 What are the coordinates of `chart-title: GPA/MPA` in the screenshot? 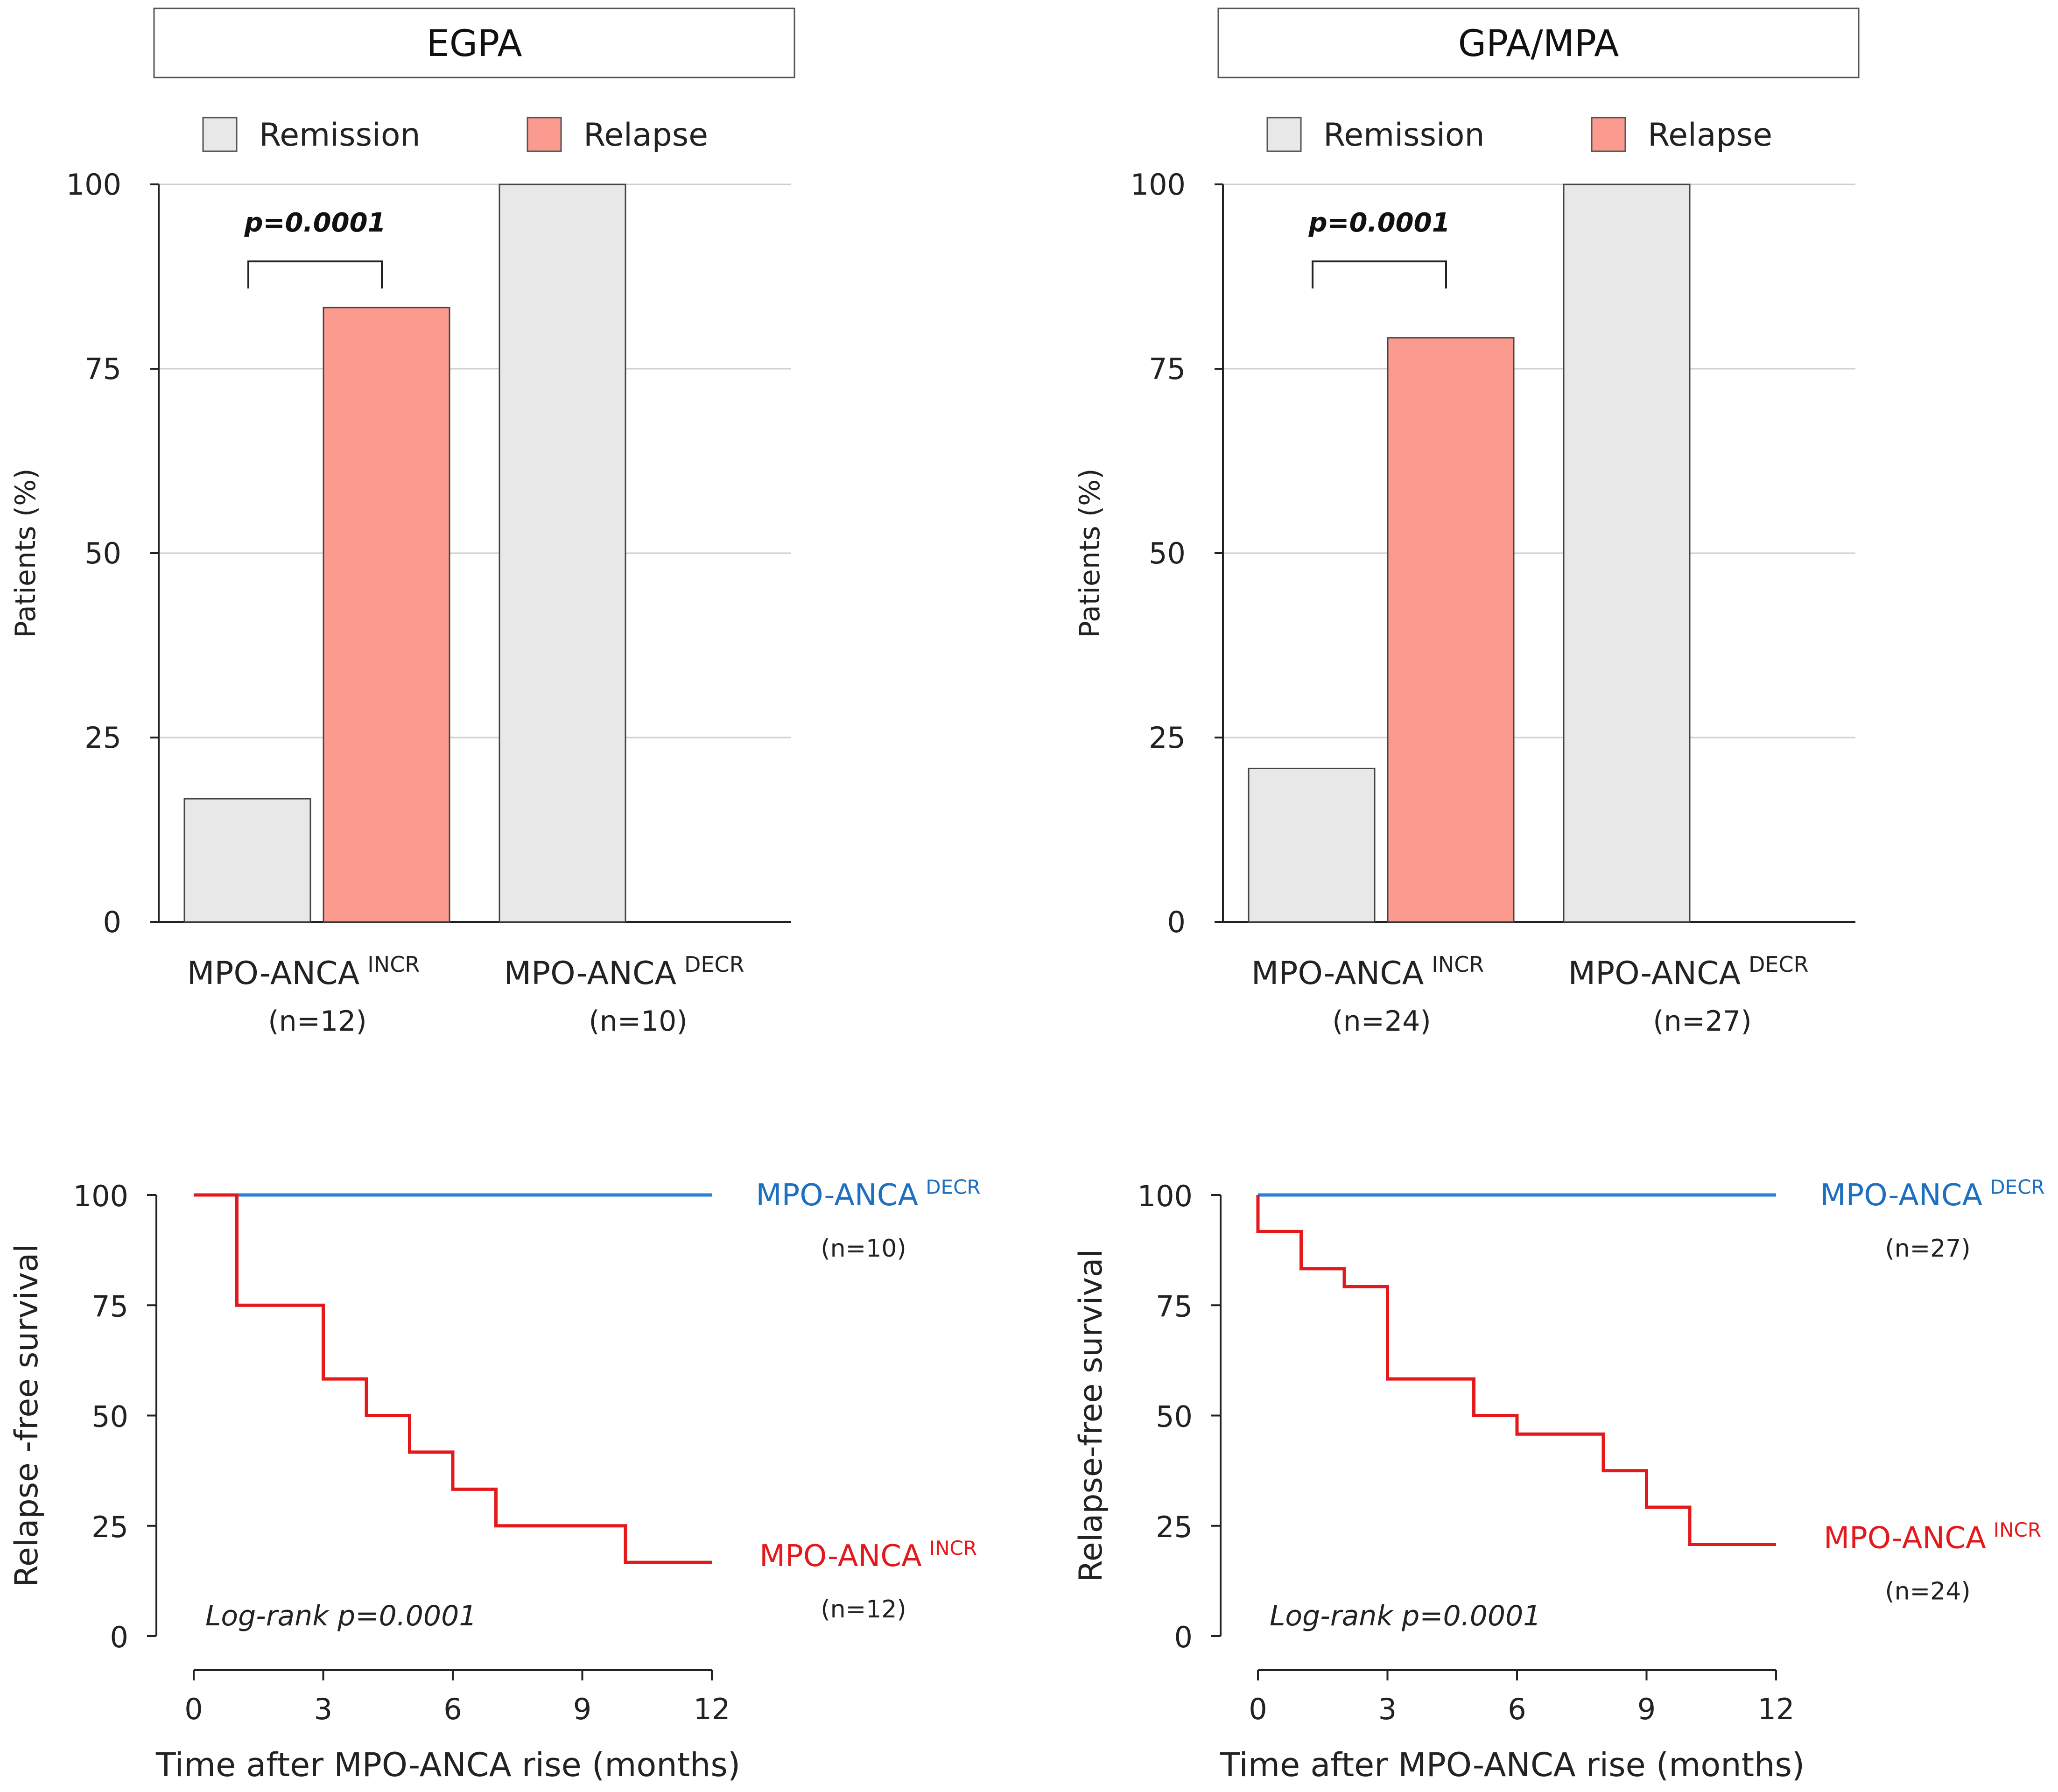 It's located at (1538, 44).